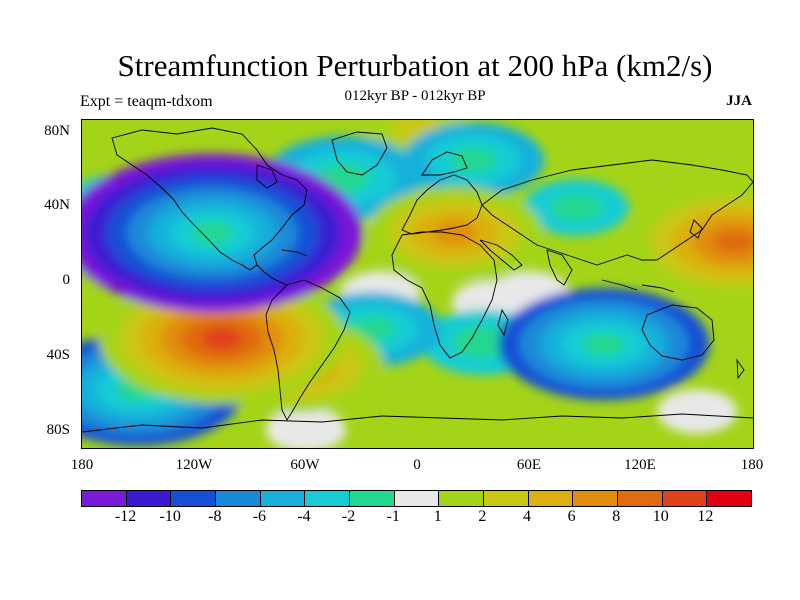 This screenshot has width=800, height=600. Describe the element at coordinates (194, 465) in the screenshot. I see `x-tick-label: 120W` at that location.